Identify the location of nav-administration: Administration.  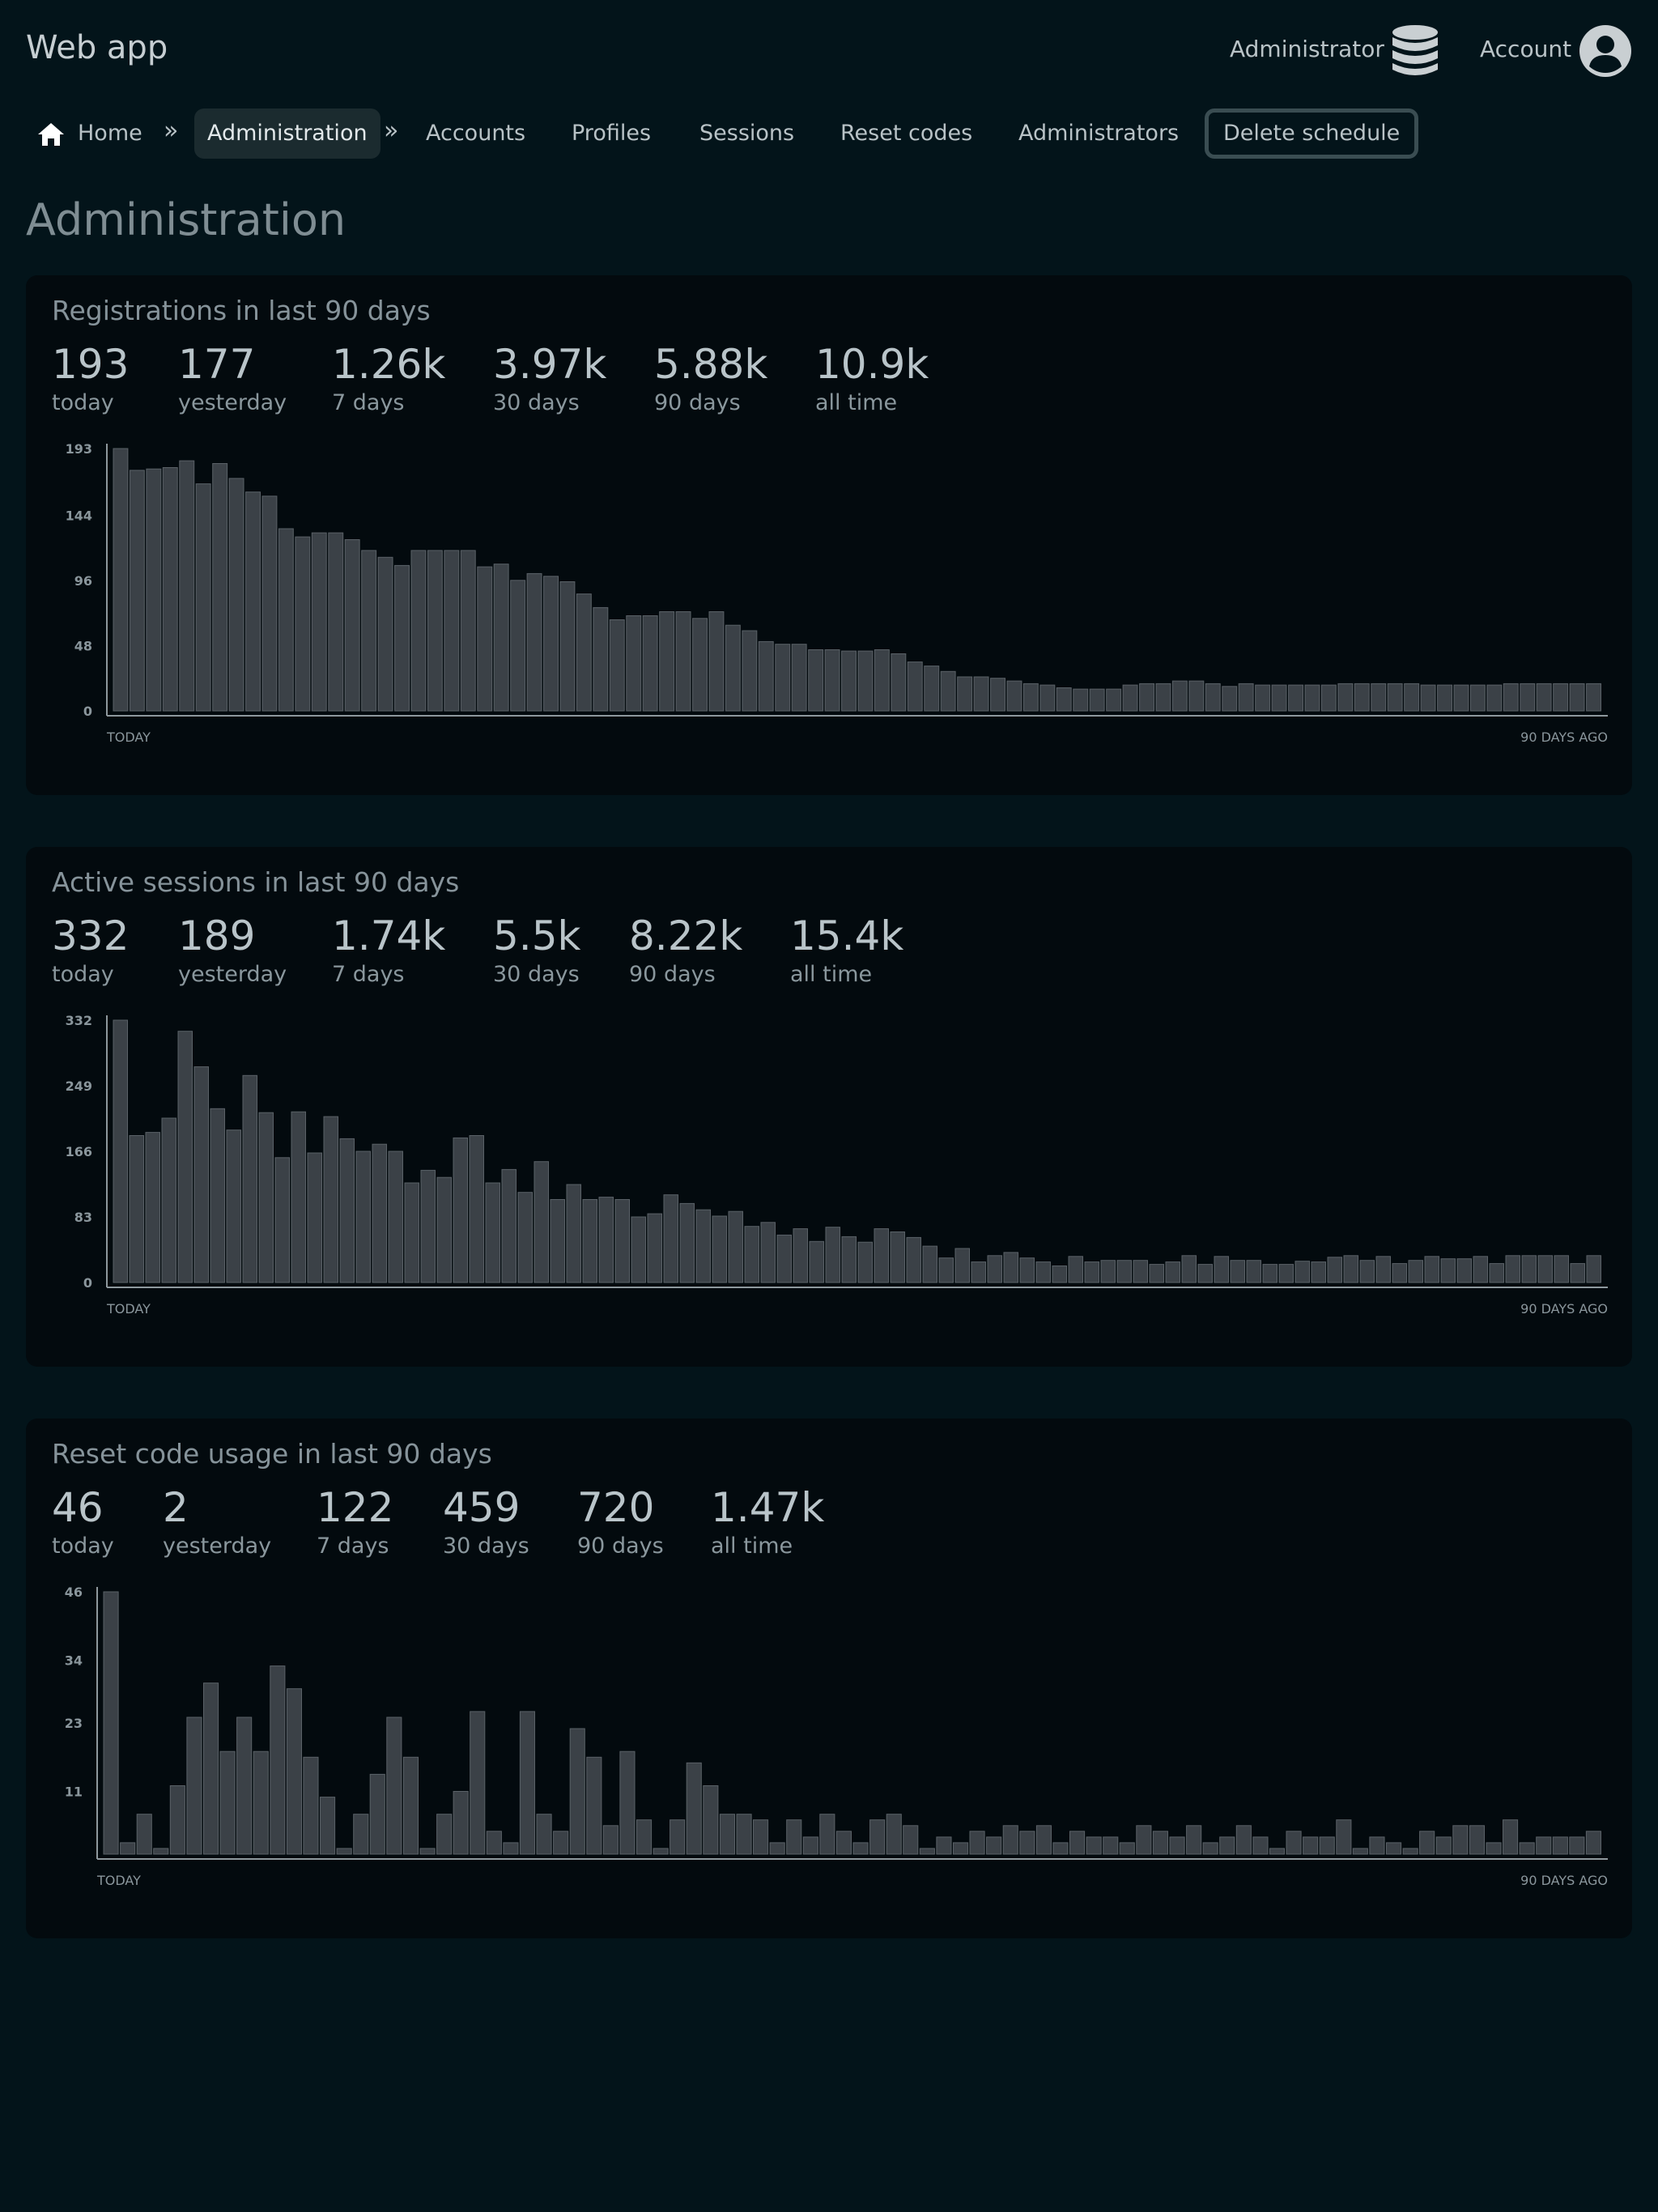
(287, 134).